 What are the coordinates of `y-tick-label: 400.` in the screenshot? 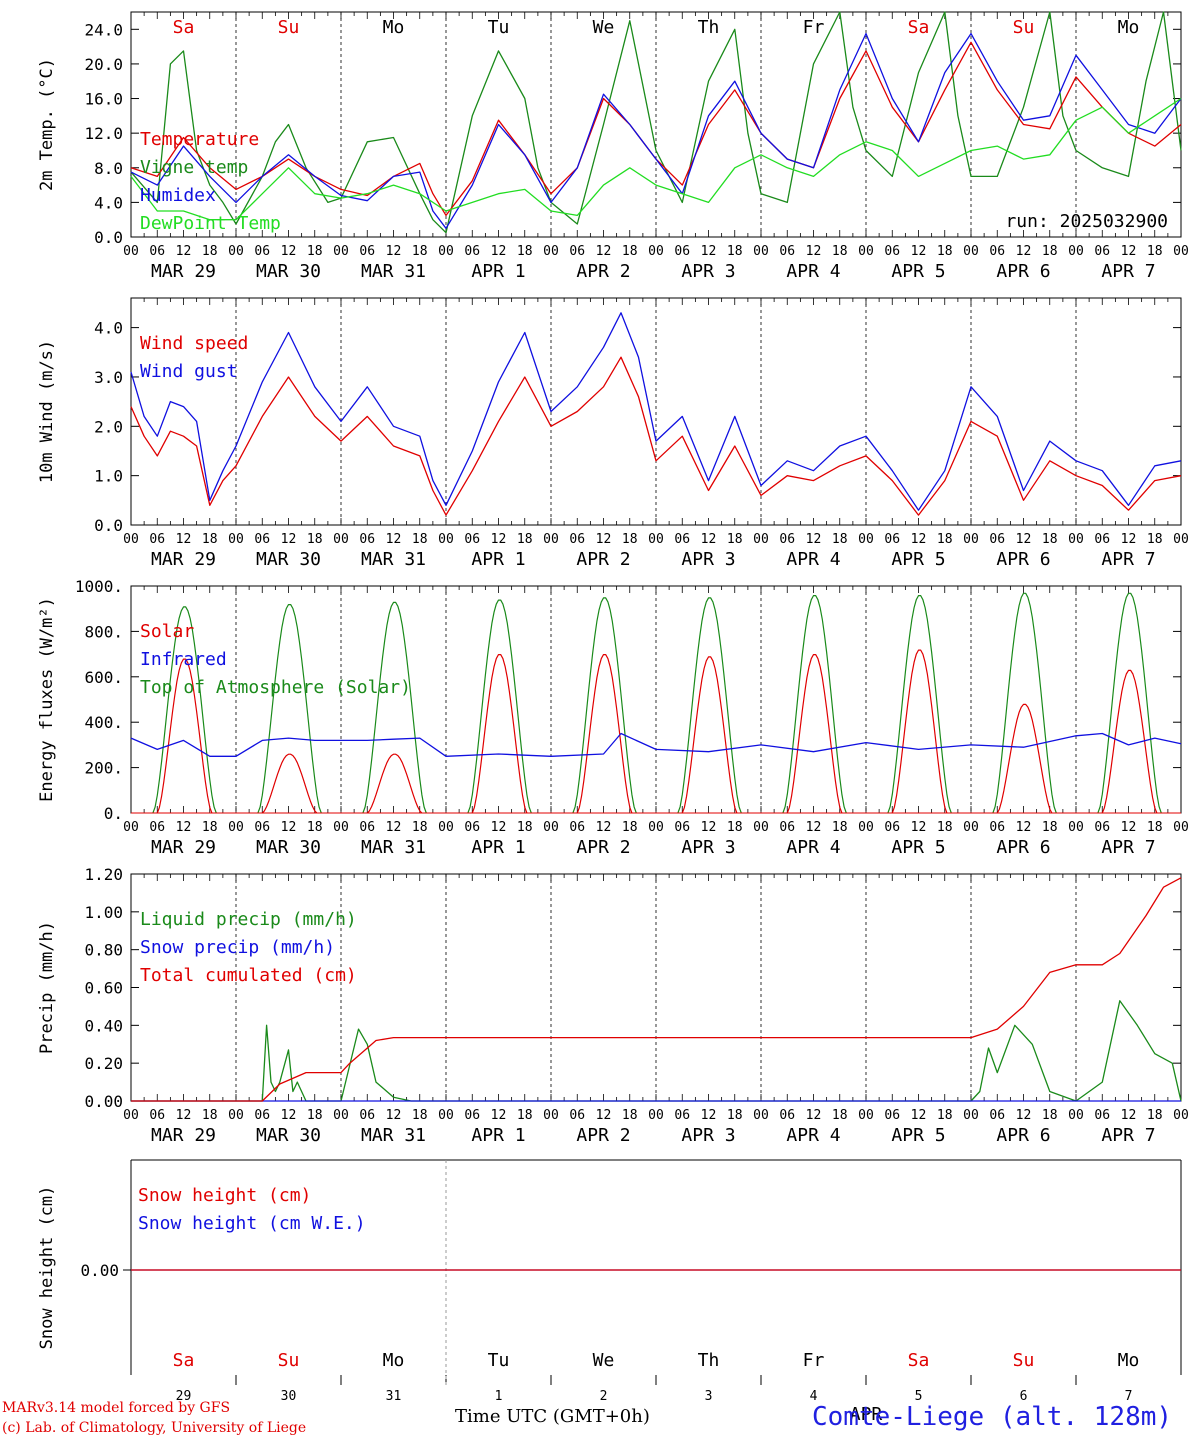 It's located at (103, 722).